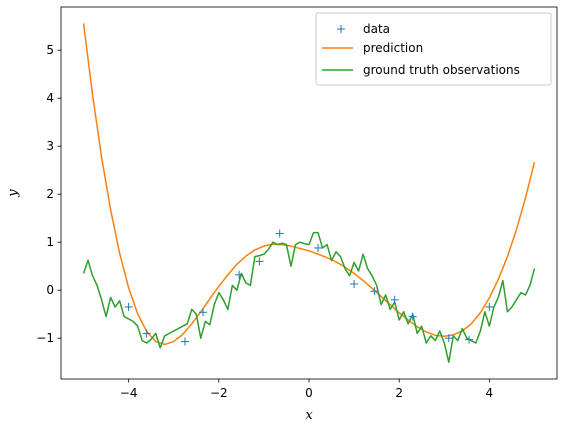 This screenshot has width=566, height=432. Describe the element at coordinates (393, 48) in the screenshot. I see `legend-label-prediction: prediction` at that location.